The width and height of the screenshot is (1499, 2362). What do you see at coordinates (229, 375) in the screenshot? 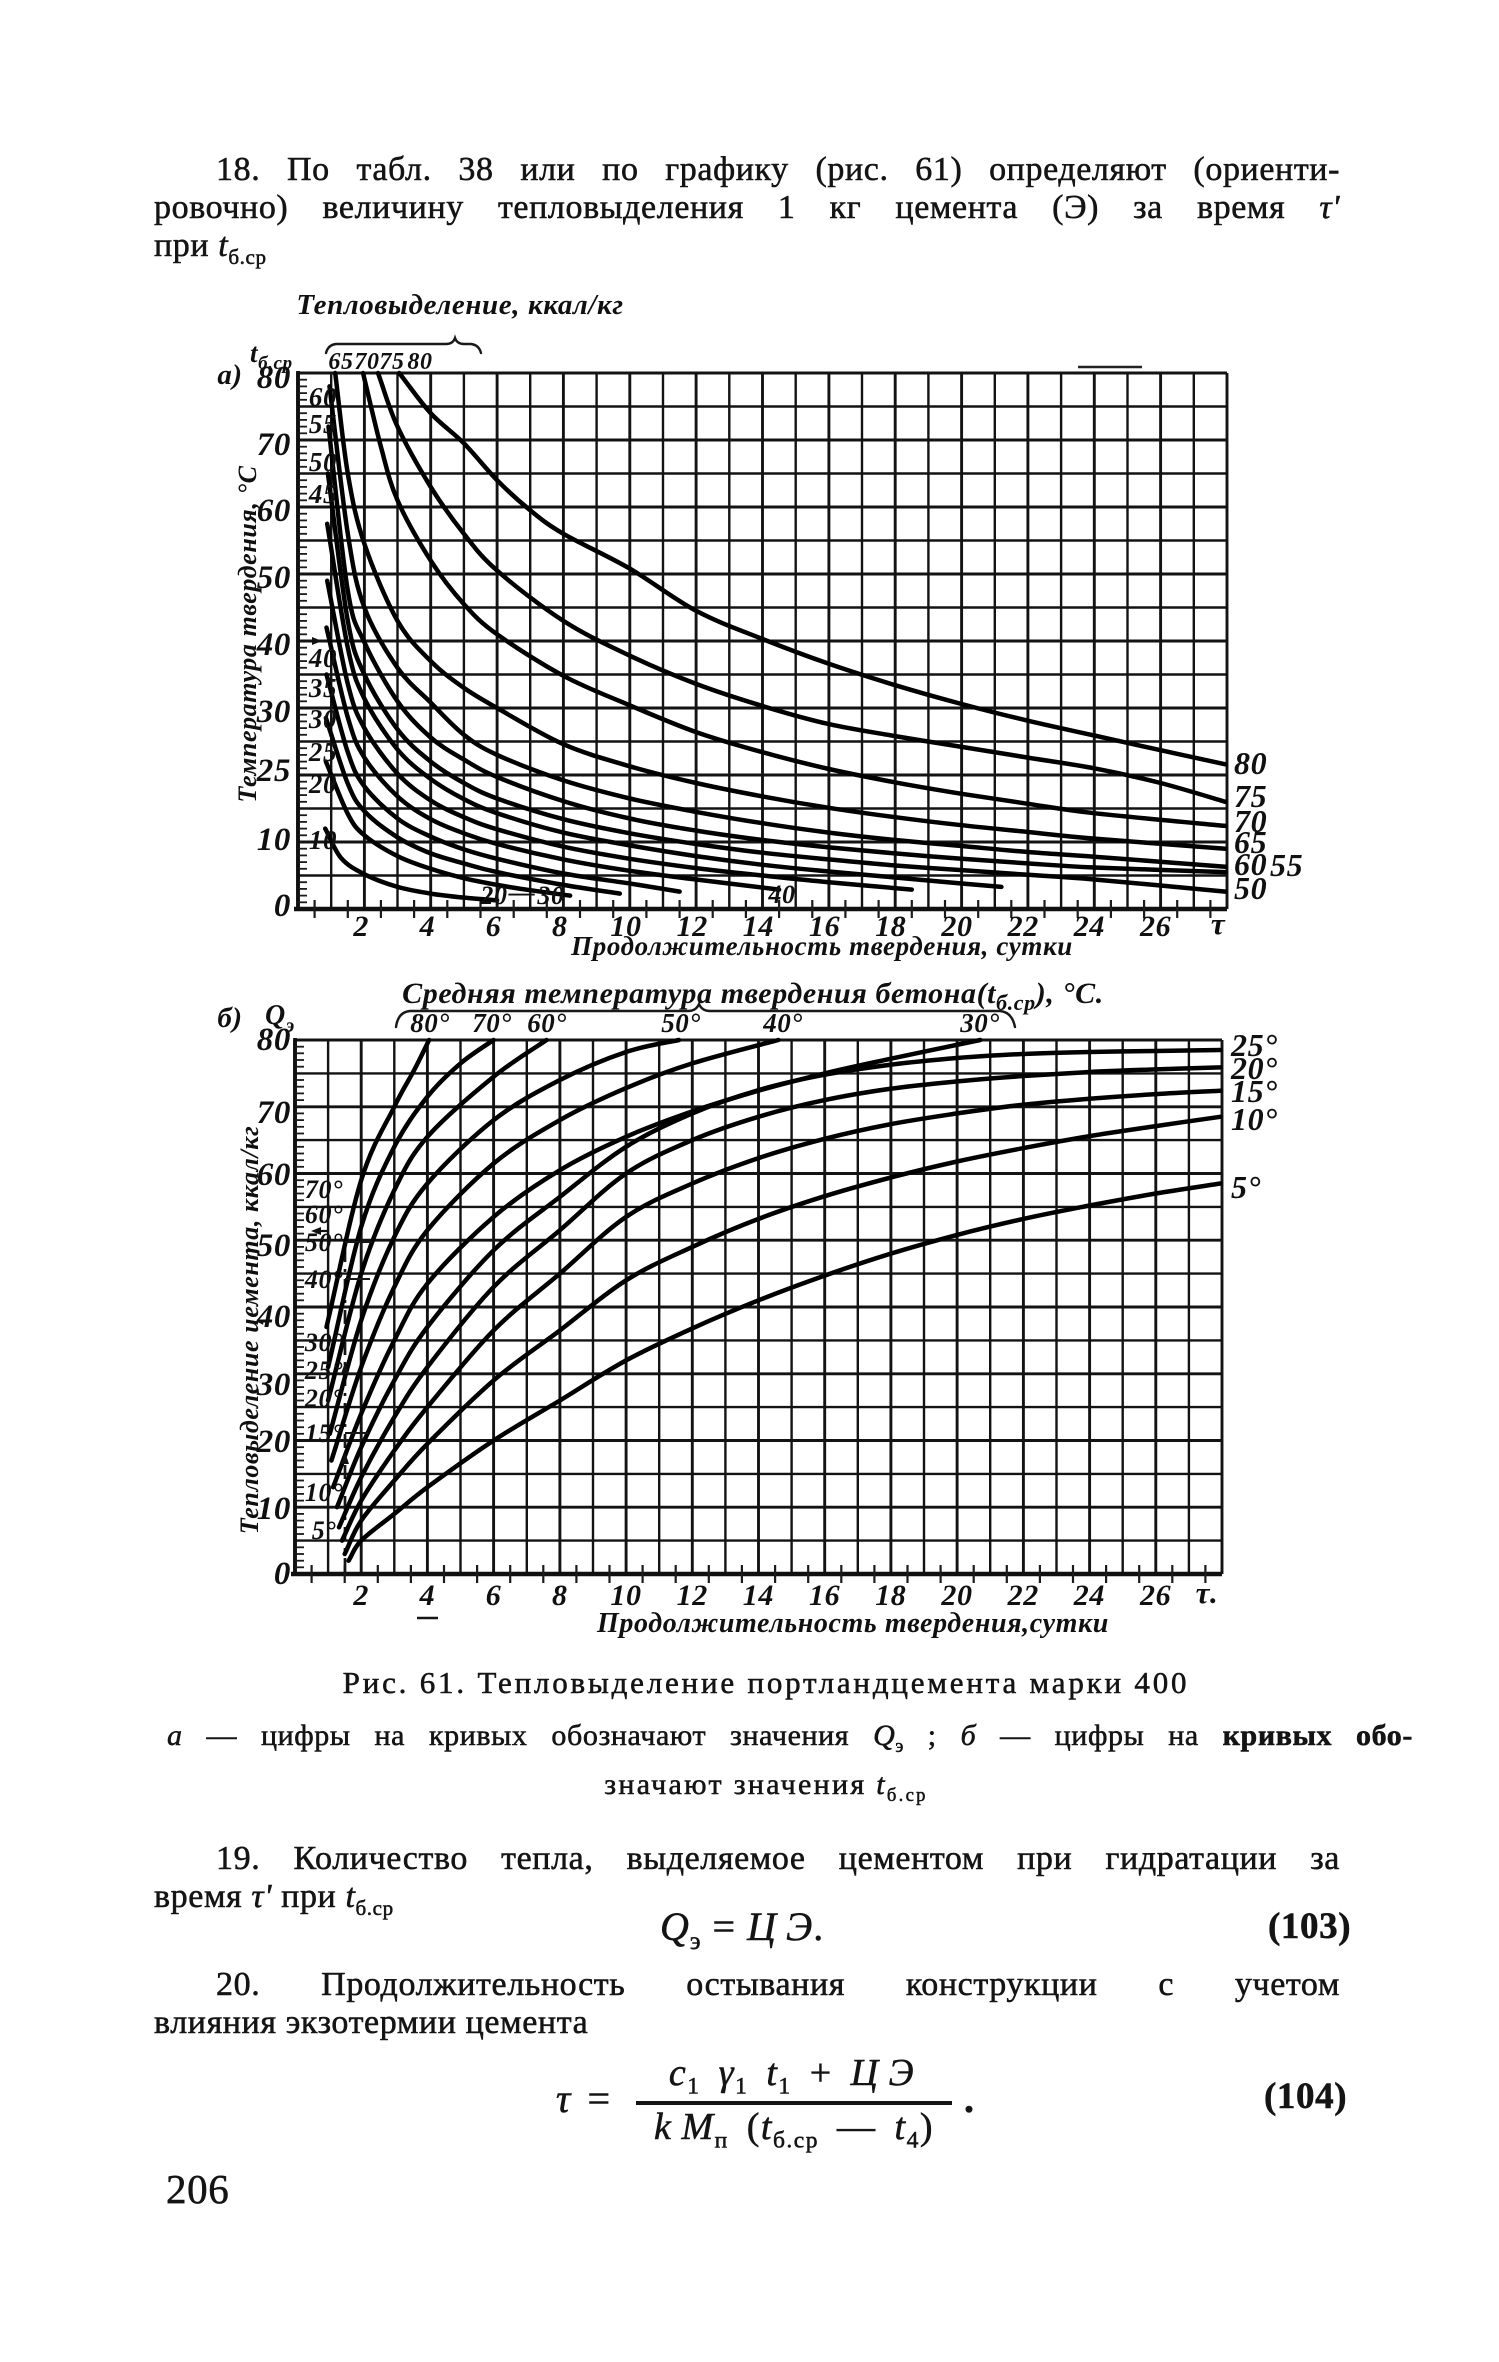
I see `svg-text: а)` at bounding box center [229, 375].